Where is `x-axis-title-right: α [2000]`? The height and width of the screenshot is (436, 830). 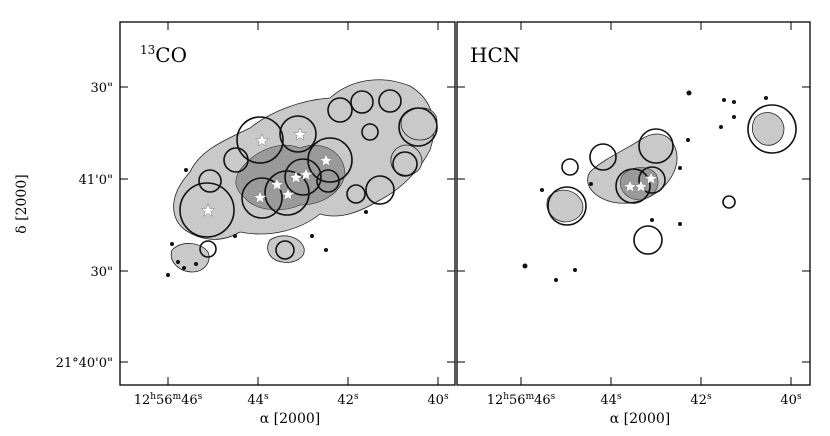
x-axis-title-right: α [2000] is located at coordinates (640, 419).